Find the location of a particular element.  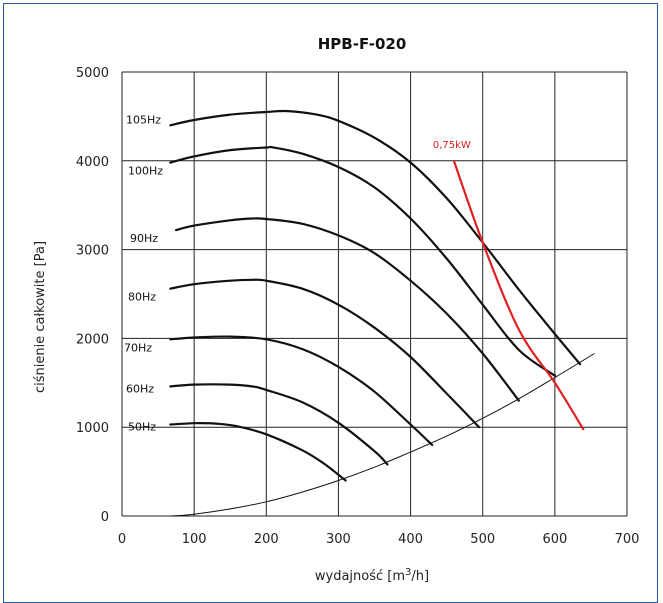

curve-60Hz is located at coordinates (279, 424).